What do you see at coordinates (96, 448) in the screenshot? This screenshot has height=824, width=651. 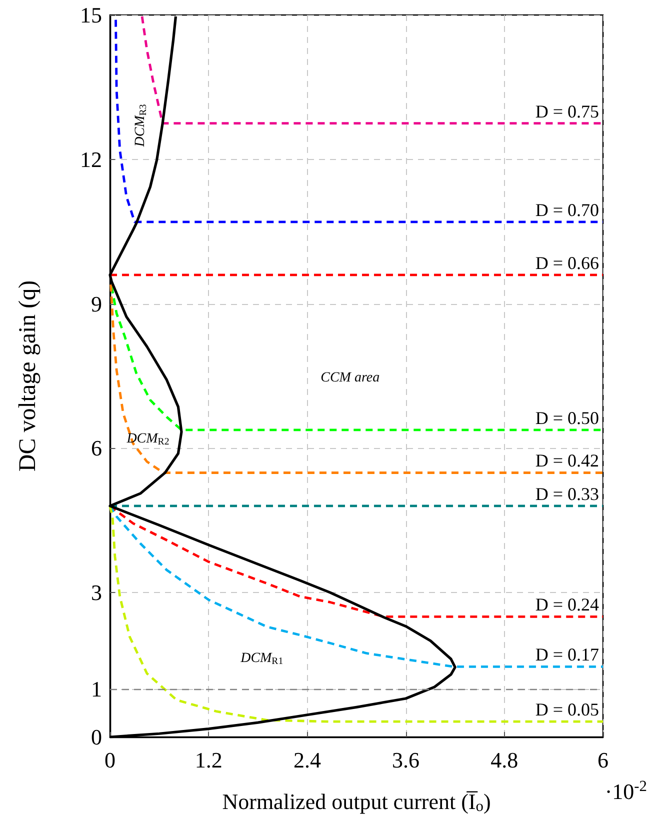 I see `y-tick-label: 6` at bounding box center [96, 448].